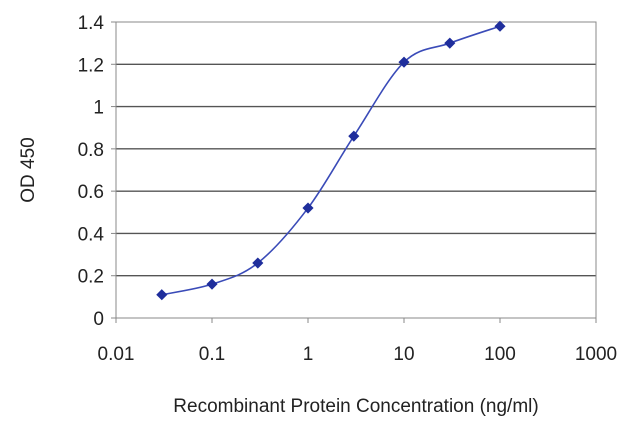  Describe the element at coordinates (91, 150) in the screenshot. I see `y-tick-label: 0.8` at that location.